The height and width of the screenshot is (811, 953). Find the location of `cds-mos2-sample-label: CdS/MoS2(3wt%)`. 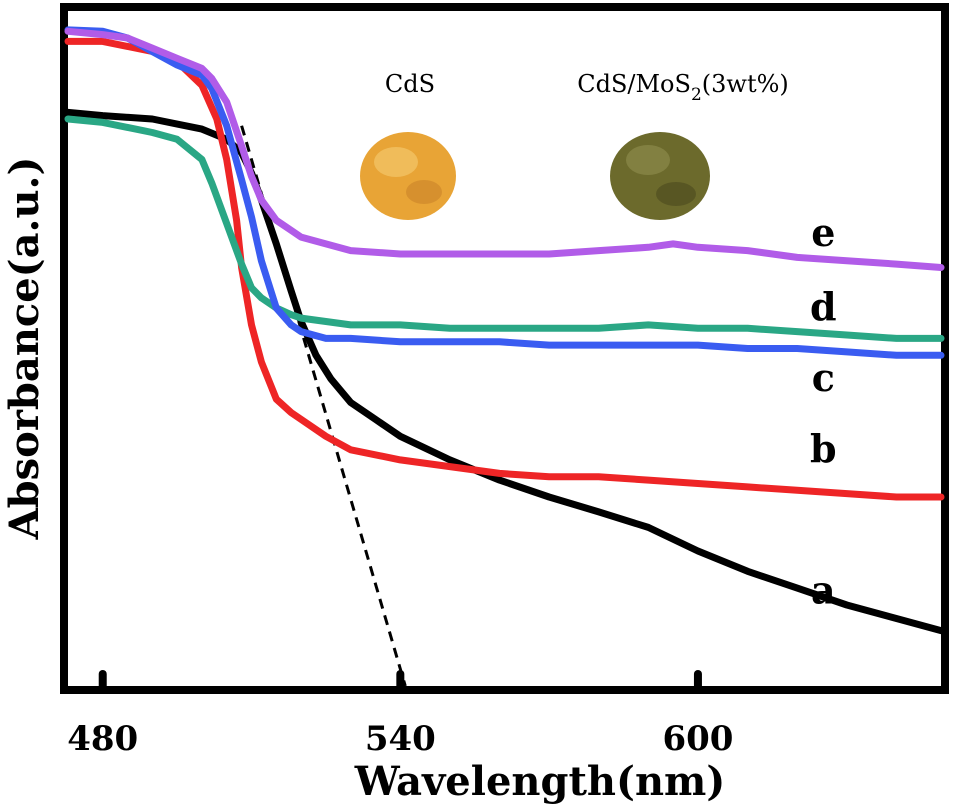

cds-mos2-sample-label: CdS/MoS2(3wt%) is located at coordinates (683, 87).